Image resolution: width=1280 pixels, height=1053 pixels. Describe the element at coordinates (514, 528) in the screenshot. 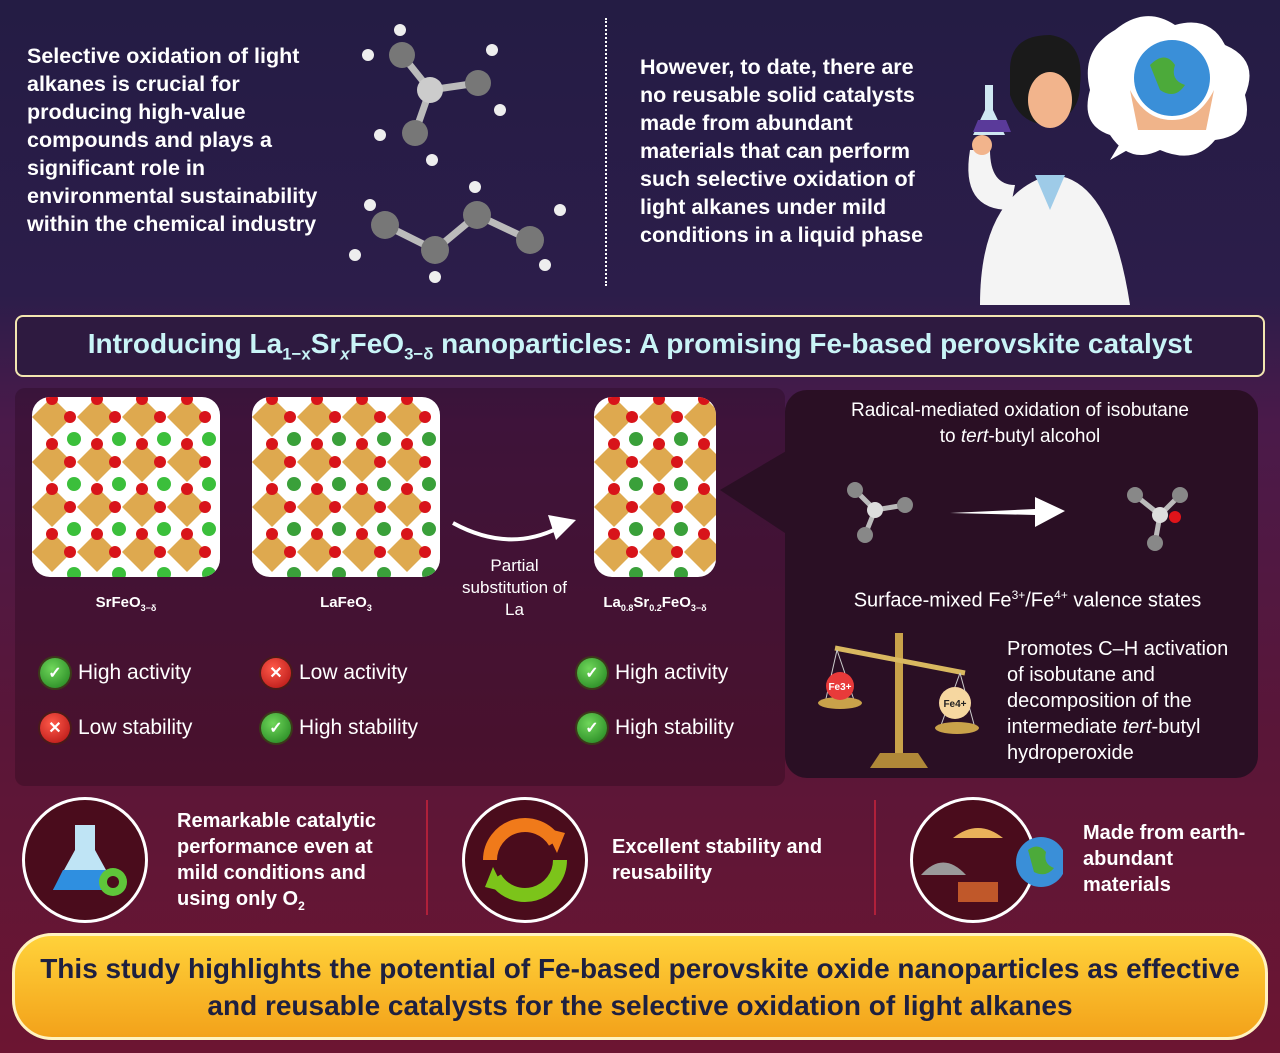

I see `curved-arrow-icon` at that location.